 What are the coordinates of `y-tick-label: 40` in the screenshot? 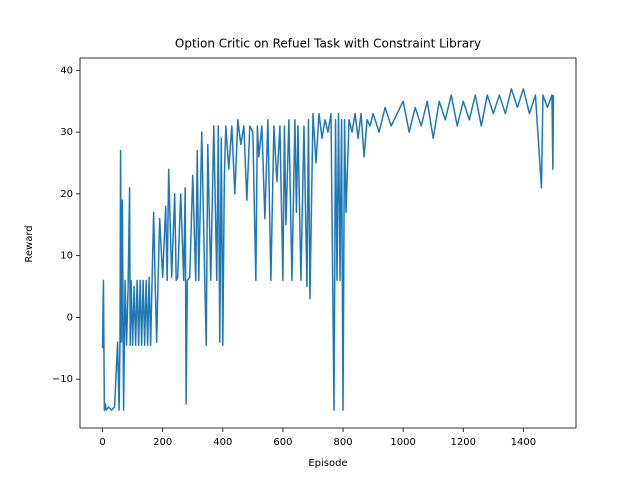 It's located at (66, 70).